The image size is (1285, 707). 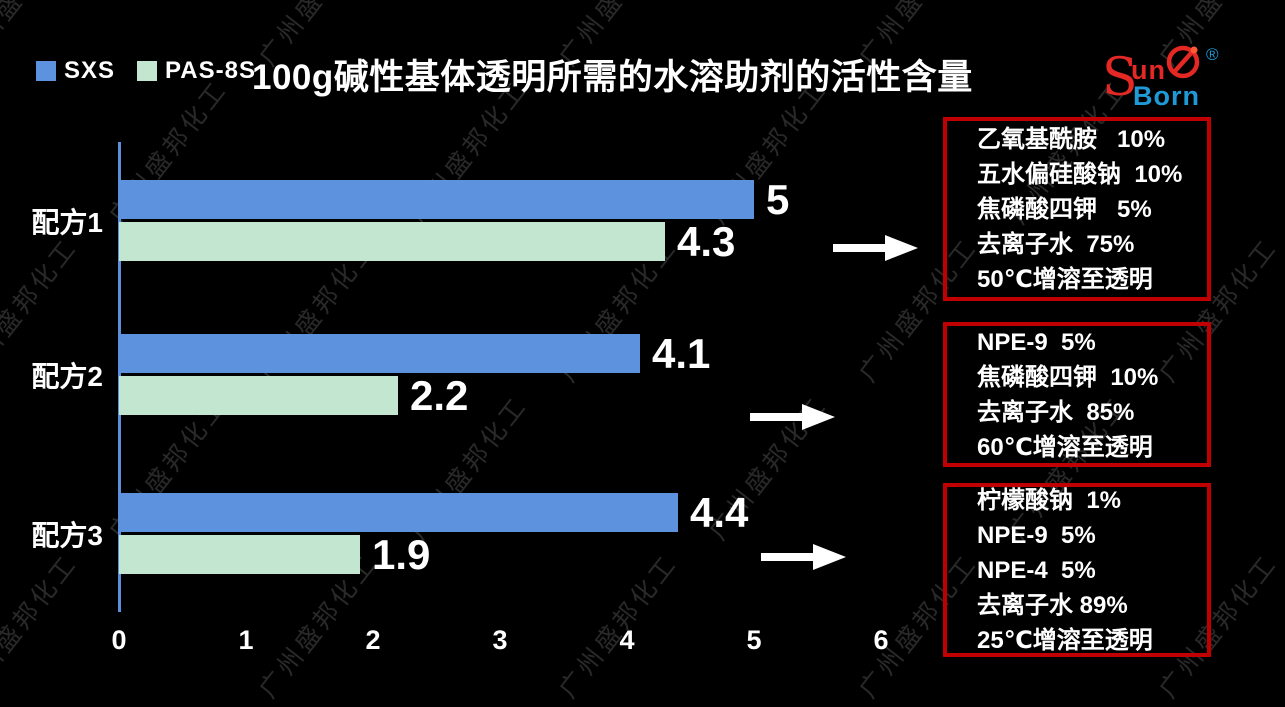 I want to click on x-tick-label: 2, so click(x=373, y=640).